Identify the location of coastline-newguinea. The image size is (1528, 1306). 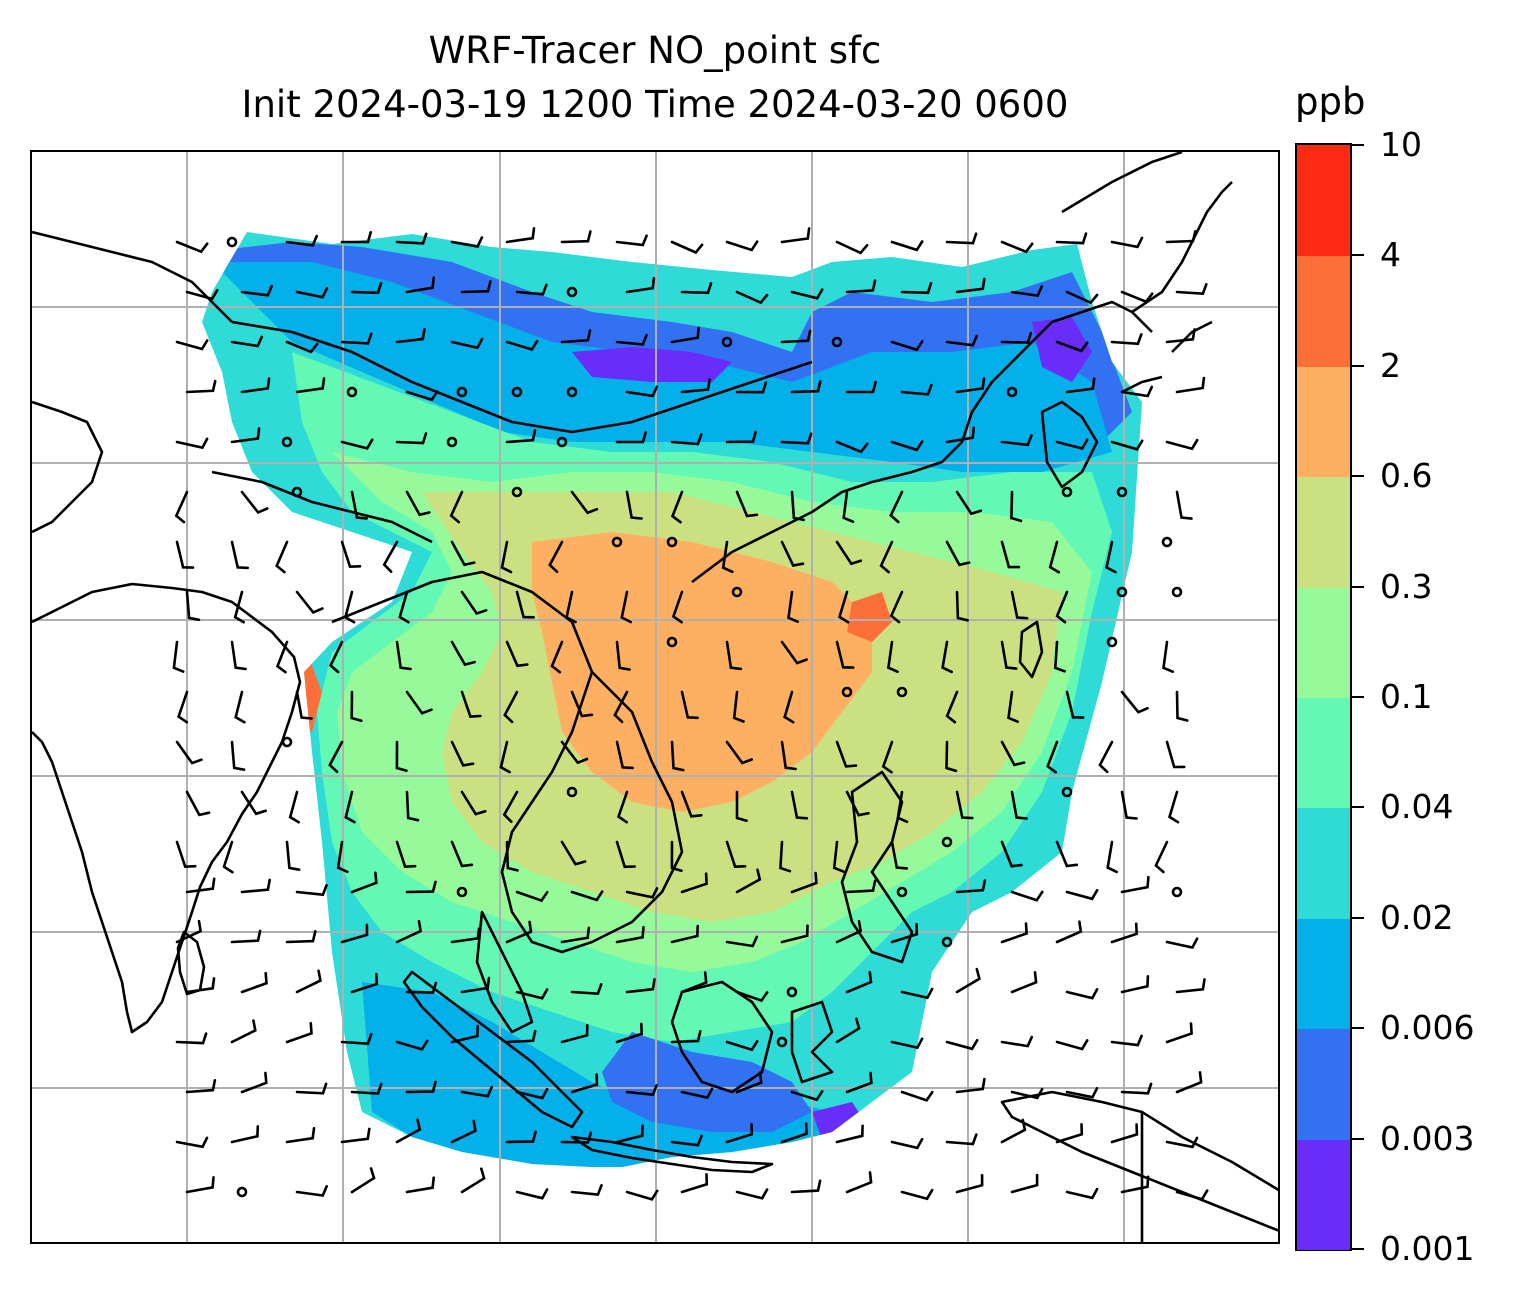
(1139, 1161).